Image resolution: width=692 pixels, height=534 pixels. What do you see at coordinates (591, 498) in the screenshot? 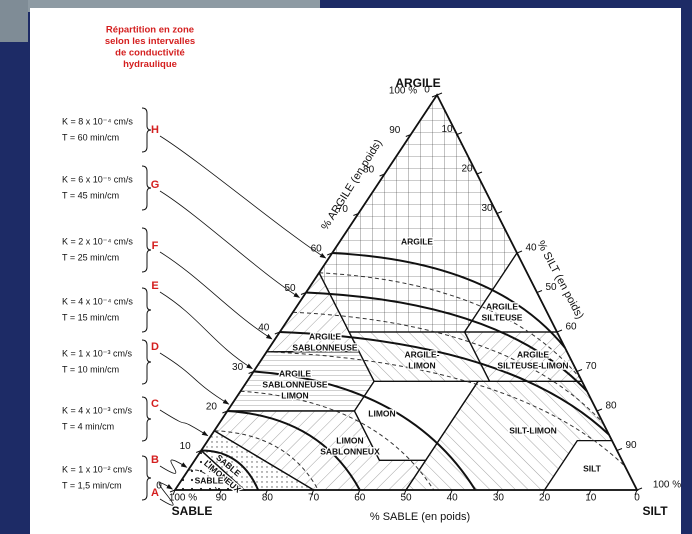
I see `bottom-tick-label: 10` at bounding box center [591, 498].